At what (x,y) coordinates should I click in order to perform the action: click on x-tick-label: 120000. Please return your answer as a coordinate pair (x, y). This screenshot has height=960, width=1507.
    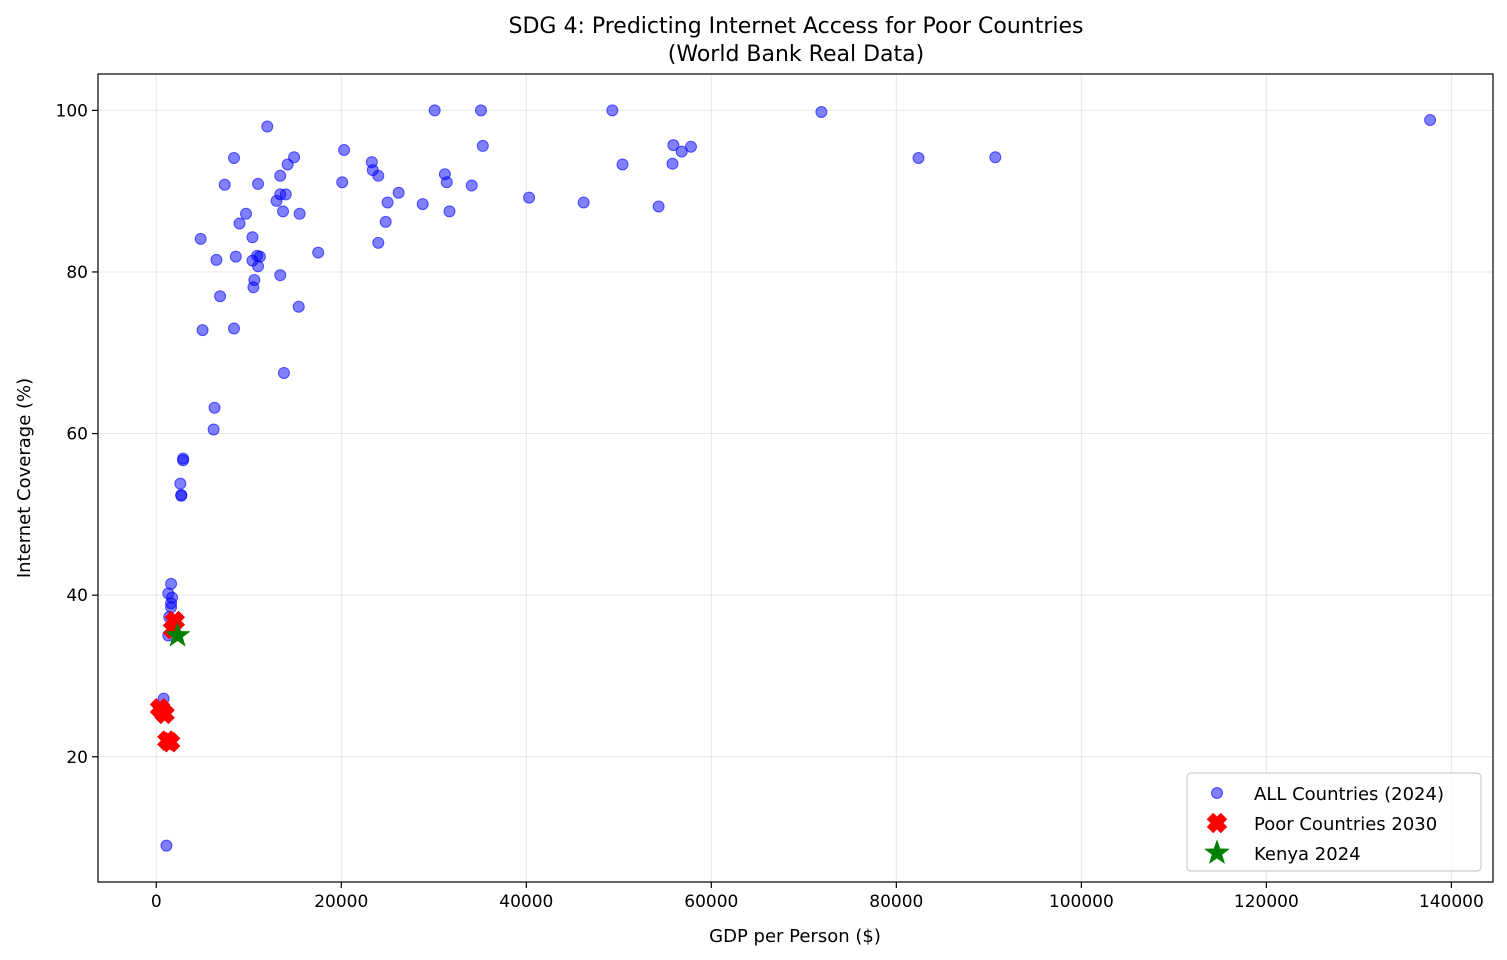
    Looking at the image, I should click on (1266, 902).